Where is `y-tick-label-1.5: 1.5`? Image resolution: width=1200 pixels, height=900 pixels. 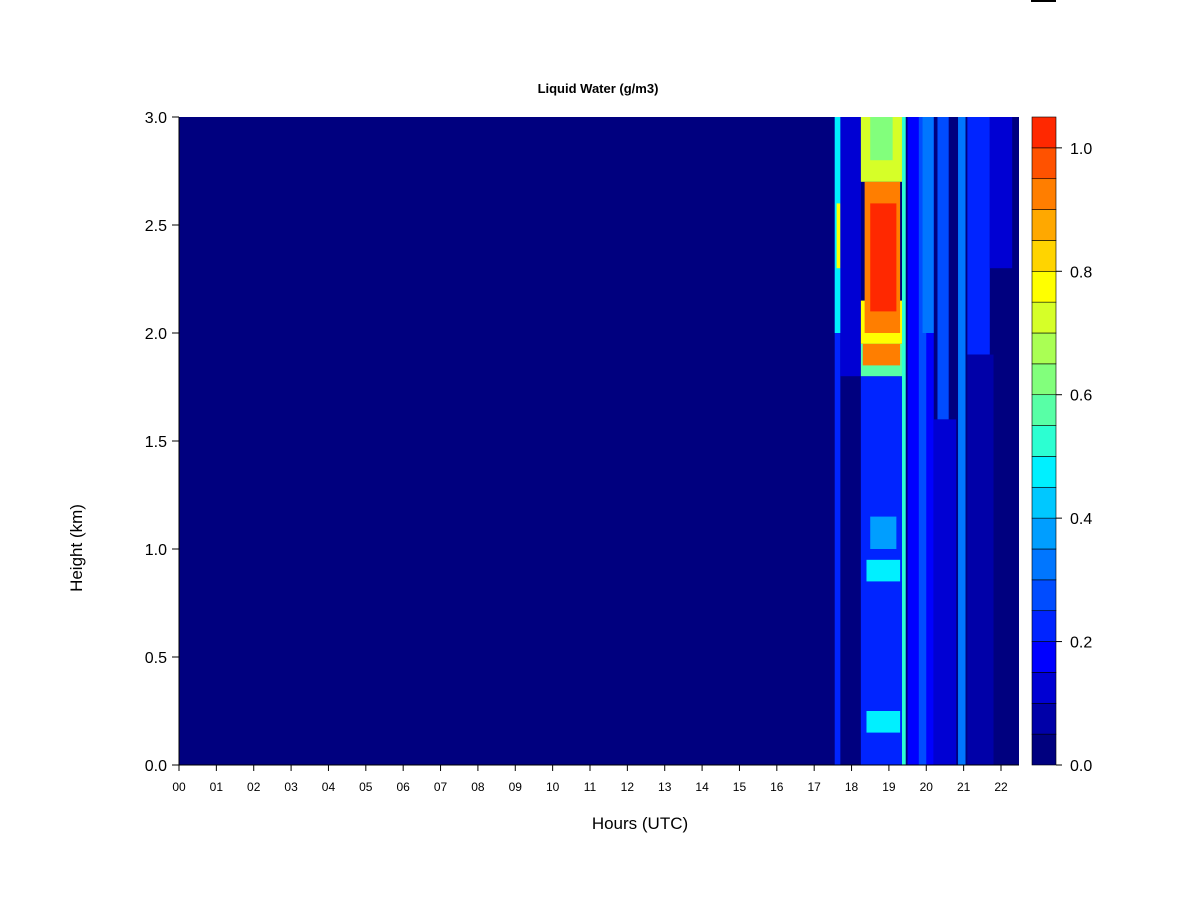 y-tick-label-1.5: 1.5 is located at coordinates (156, 442).